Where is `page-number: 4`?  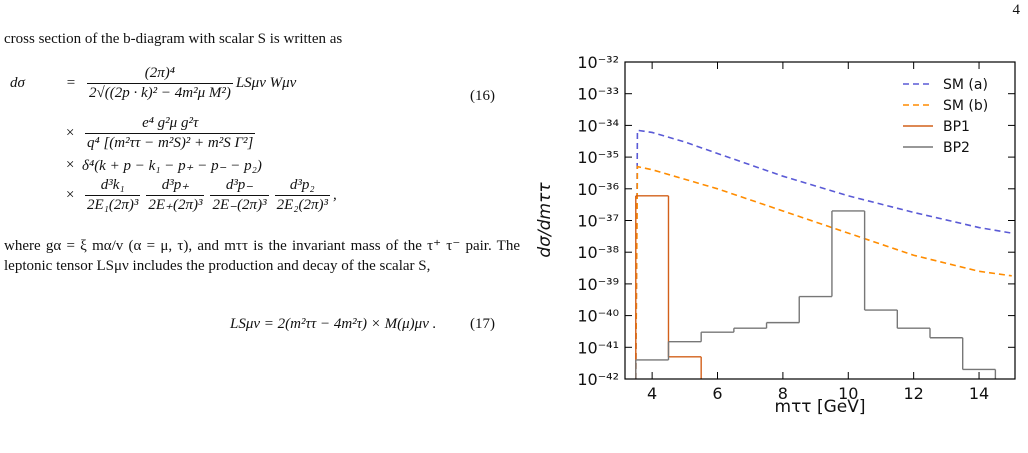 page-number: 4 is located at coordinates (1016, 10).